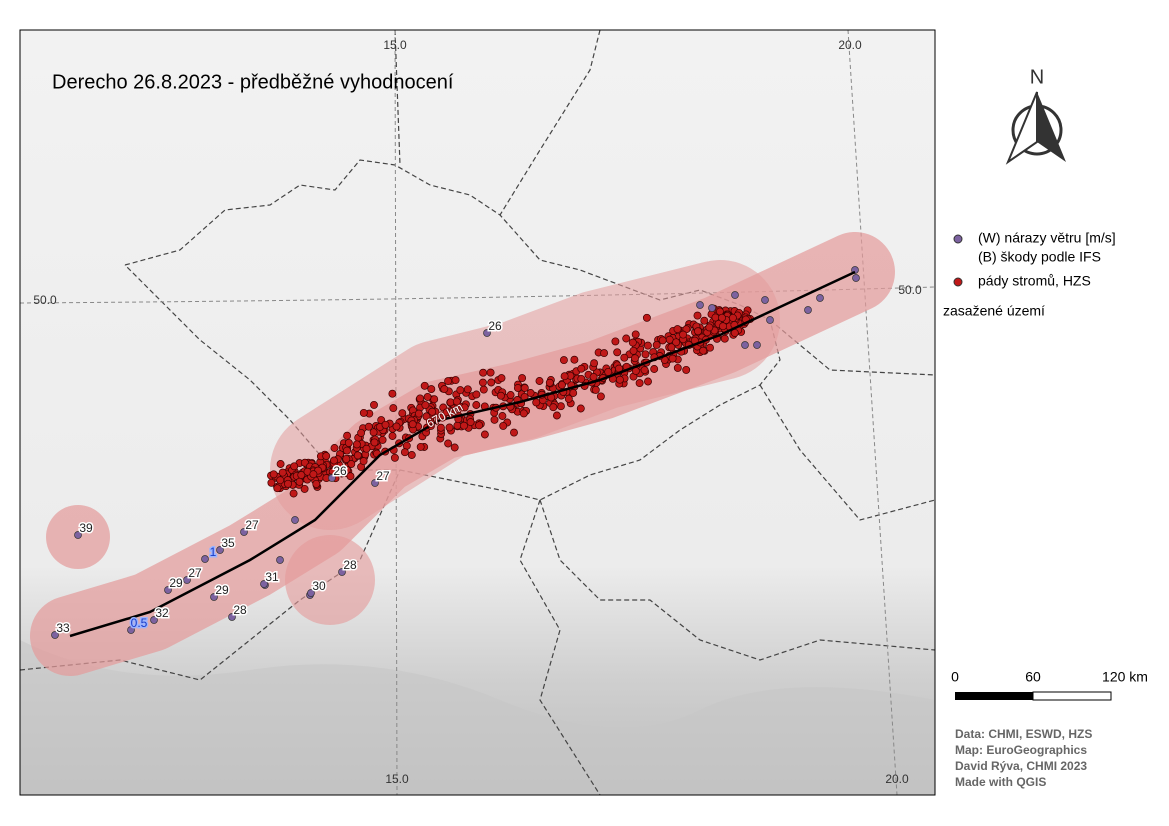 This screenshot has height=826, width=1169. I want to click on grid-label: 20.0, so click(897, 779).